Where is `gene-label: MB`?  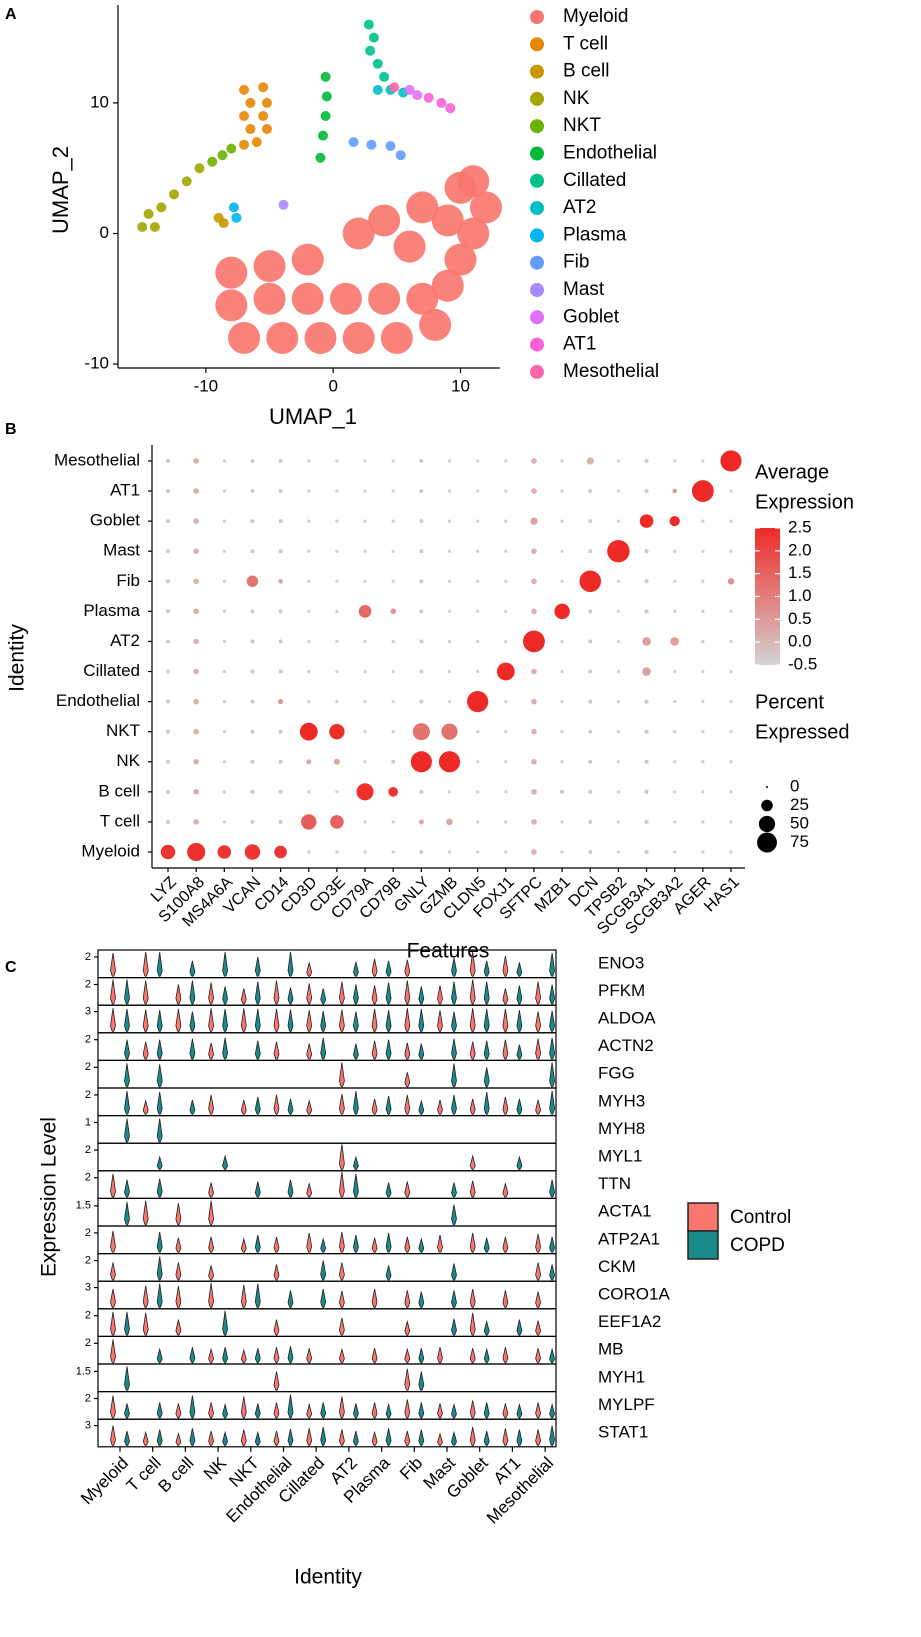 gene-label: MB is located at coordinates (611, 1349).